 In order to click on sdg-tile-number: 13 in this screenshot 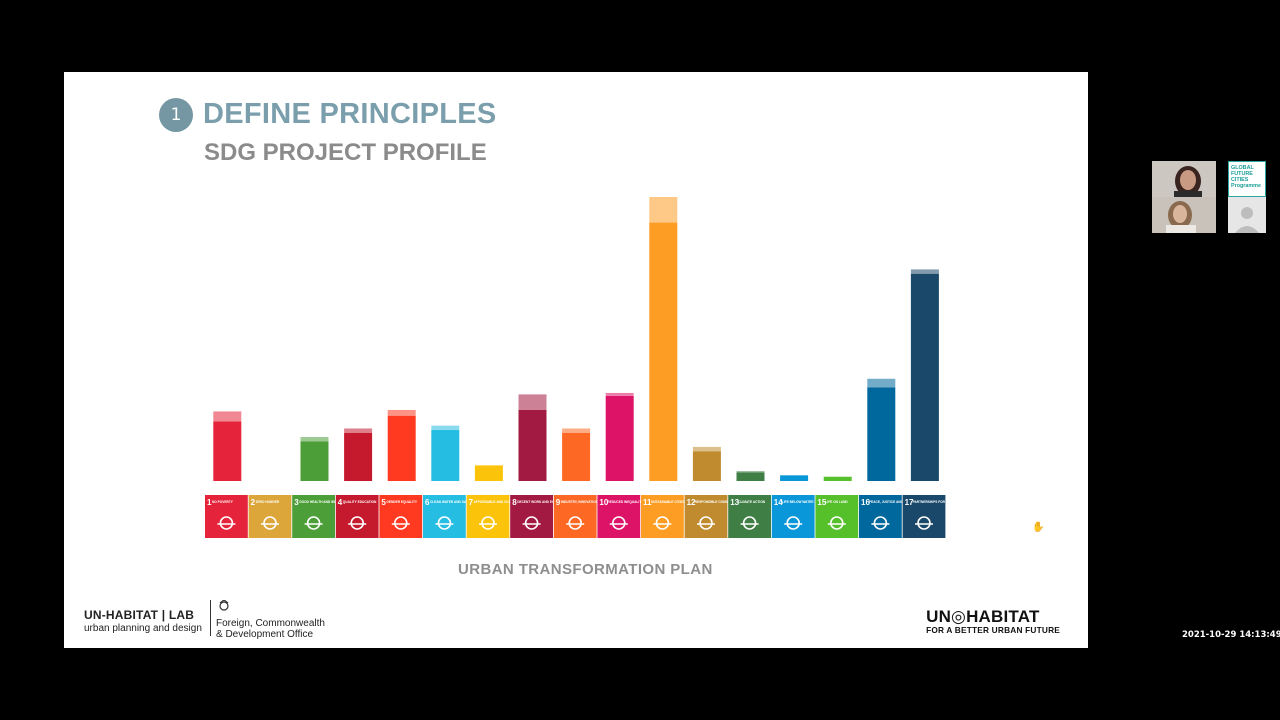, I will do `click(734, 502)`.